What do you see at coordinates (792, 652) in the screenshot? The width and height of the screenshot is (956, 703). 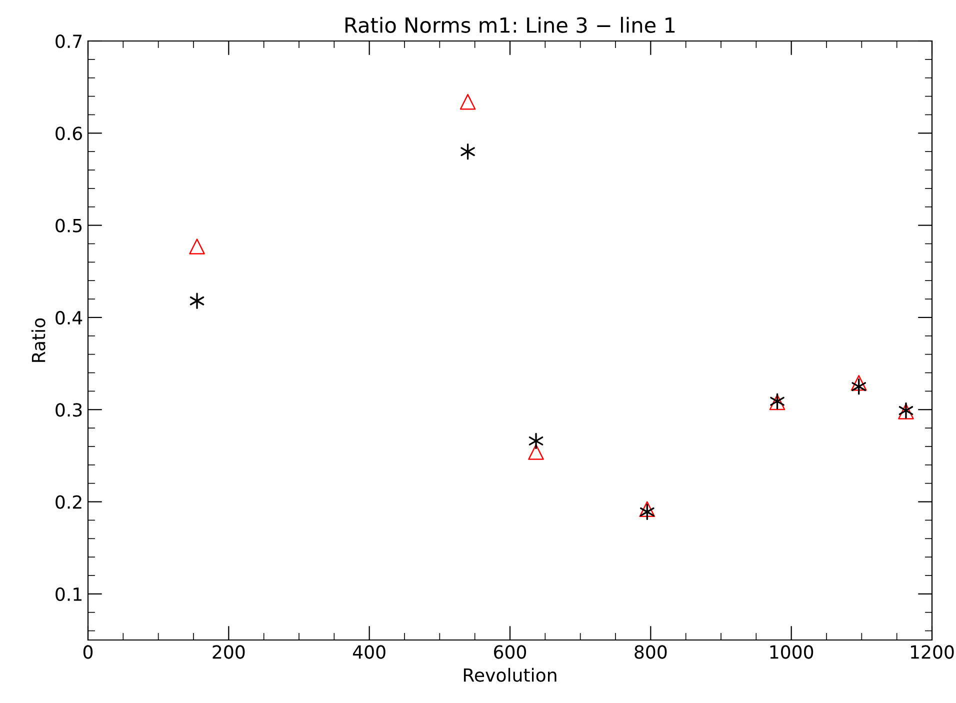 I see `x-tick-label: 1000` at bounding box center [792, 652].